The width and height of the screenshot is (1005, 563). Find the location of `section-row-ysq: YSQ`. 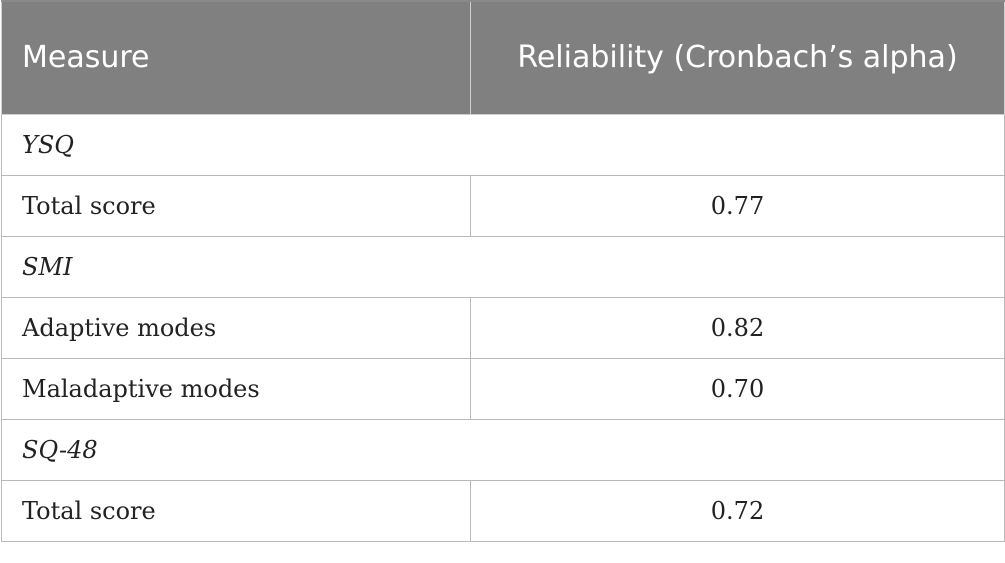

section-row-ysq: YSQ is located at coordinates (503, 145).